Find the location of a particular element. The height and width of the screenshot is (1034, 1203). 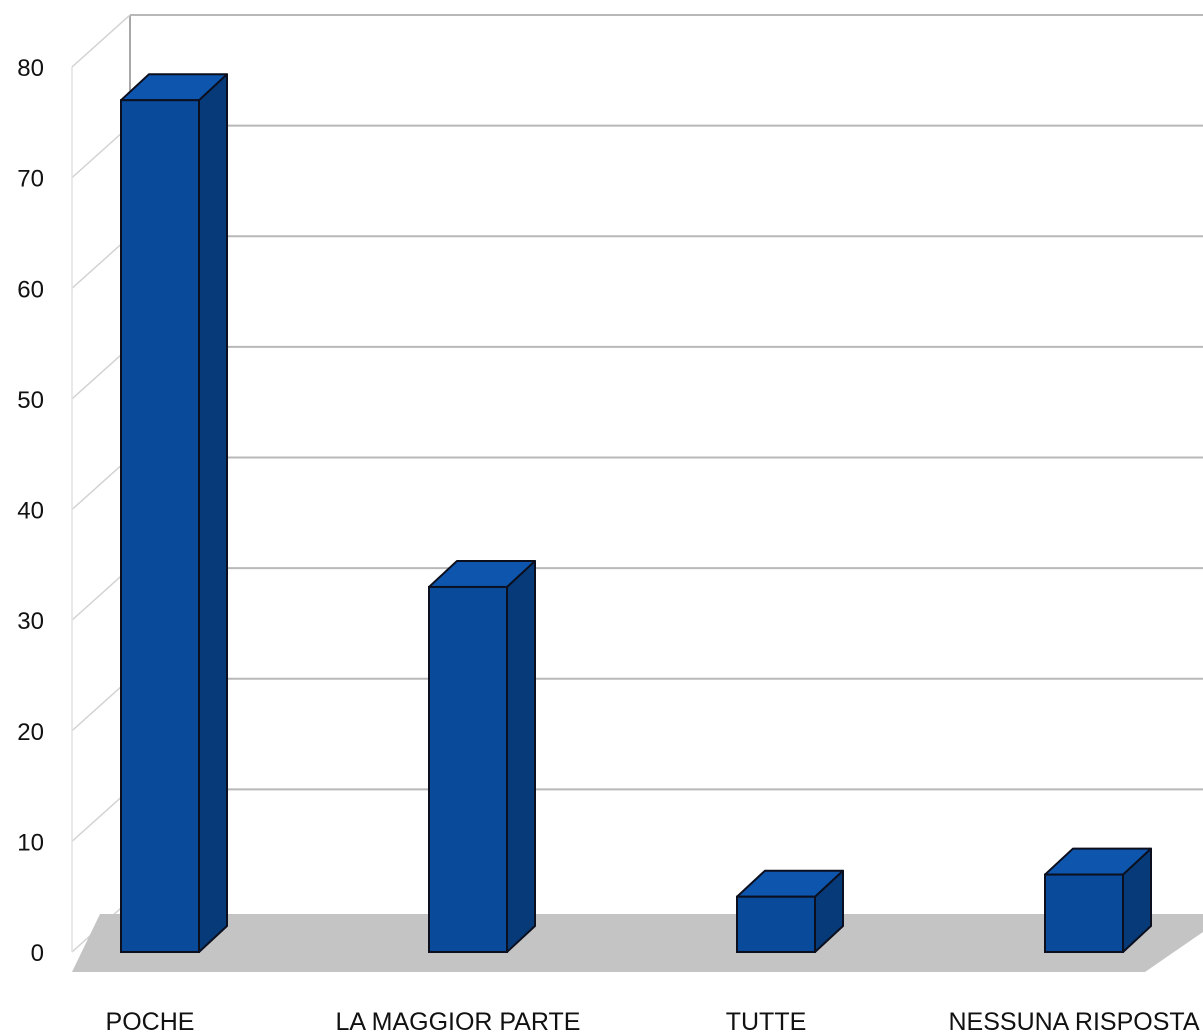

x-category-label: TUTTE is located at coordinates (766, 1021).